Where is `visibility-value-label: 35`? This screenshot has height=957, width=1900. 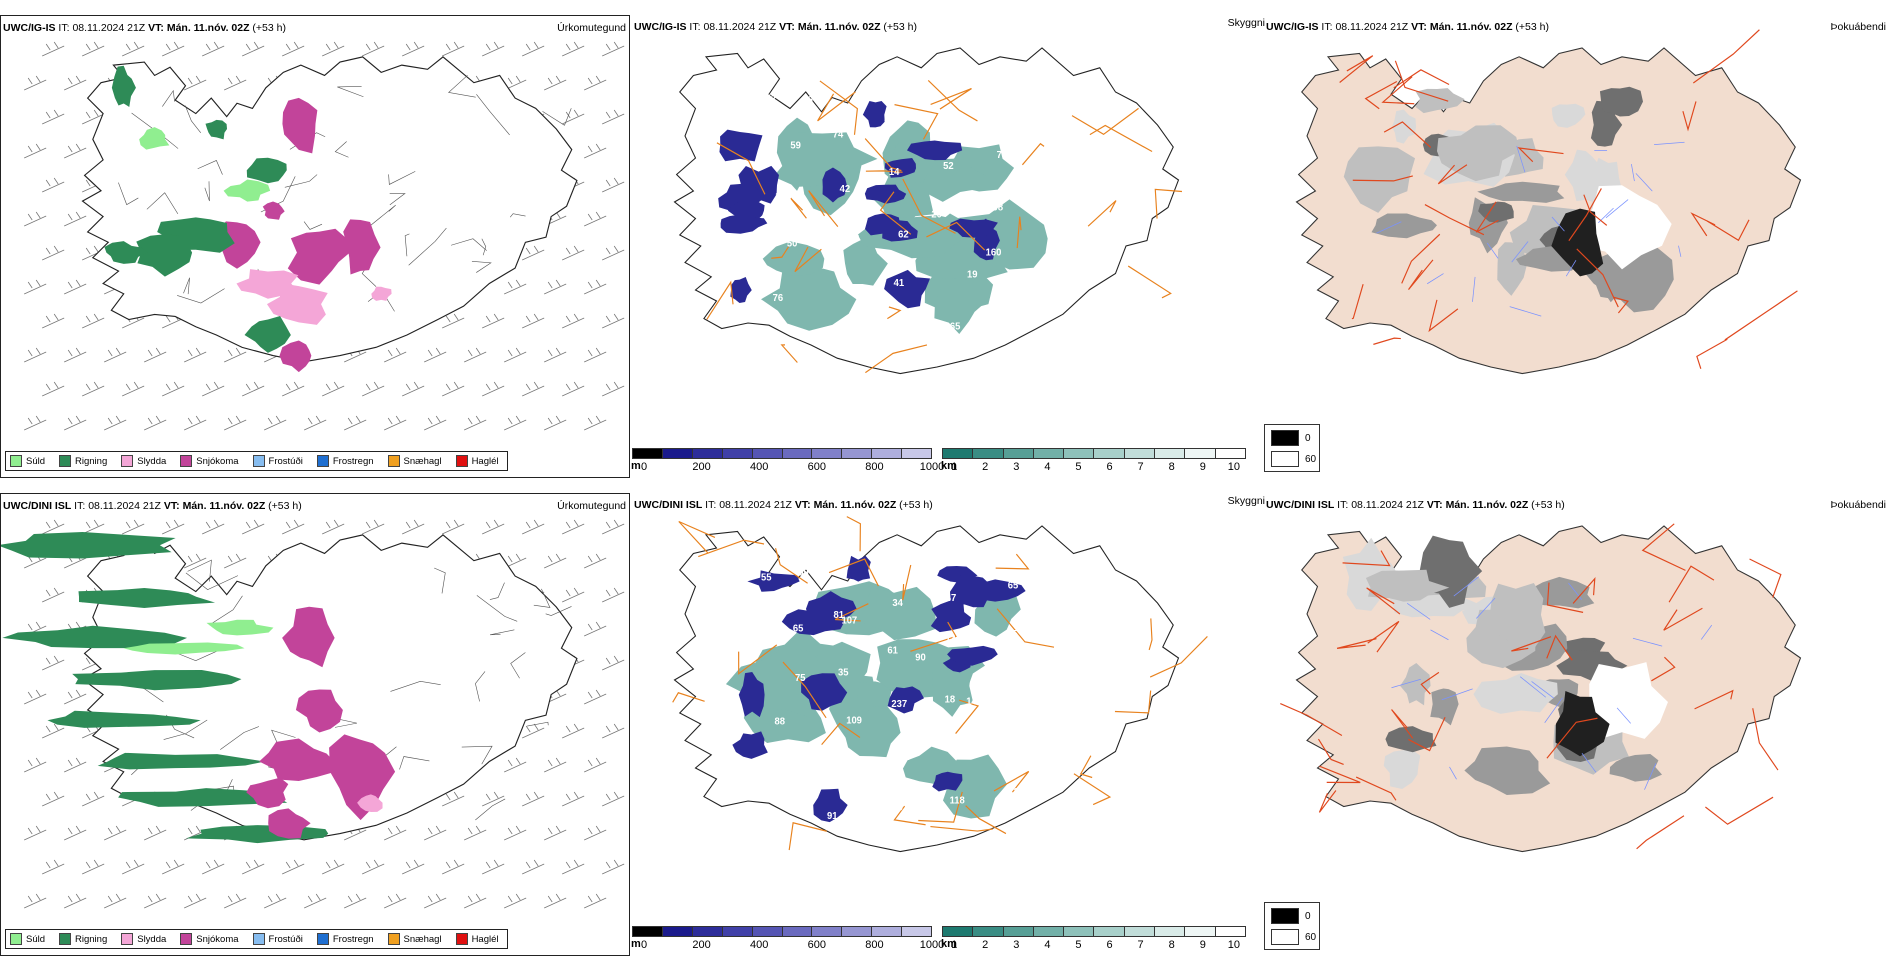
visibility-value-label: 35 is located at coordinates (843, 672).